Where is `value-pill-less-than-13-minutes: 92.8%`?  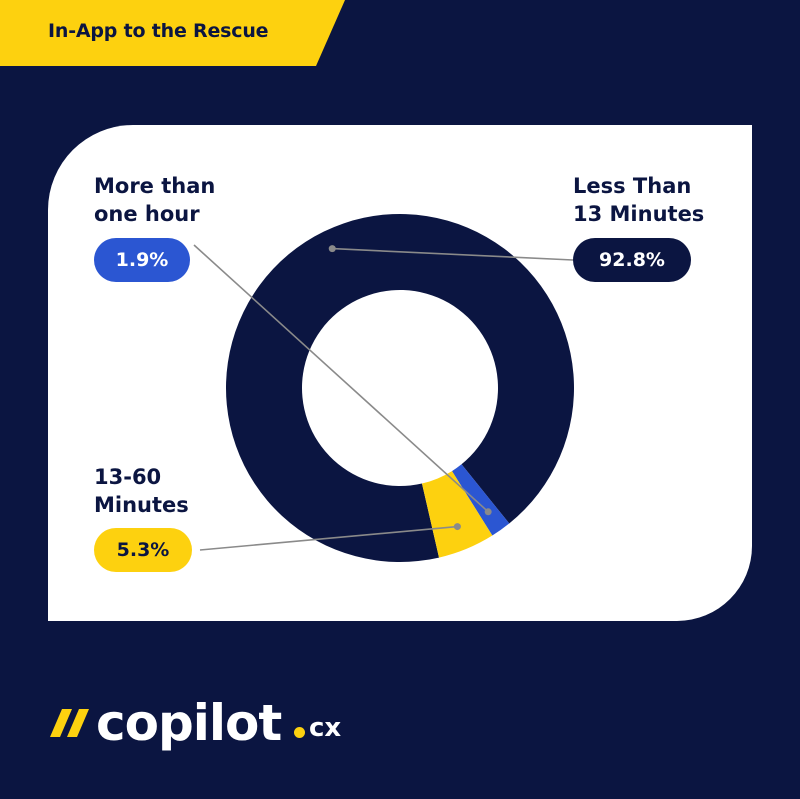
value-pill-less-than-13-minutes: 92.8% is located at coordinates (632, 260).